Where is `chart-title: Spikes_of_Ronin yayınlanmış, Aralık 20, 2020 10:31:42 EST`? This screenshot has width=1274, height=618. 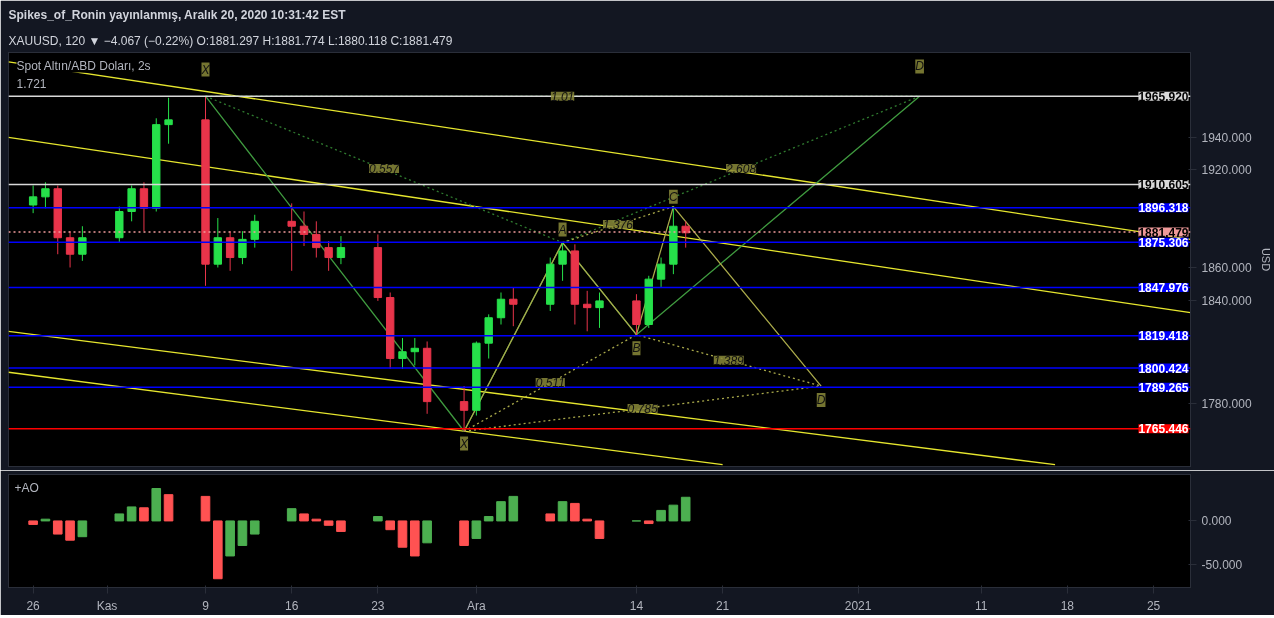
chart-title: Spikes_of_Ronin yayınlanmış, Aralık 20, 2020 10:31:42 EST is located at coordinates (177, 14).